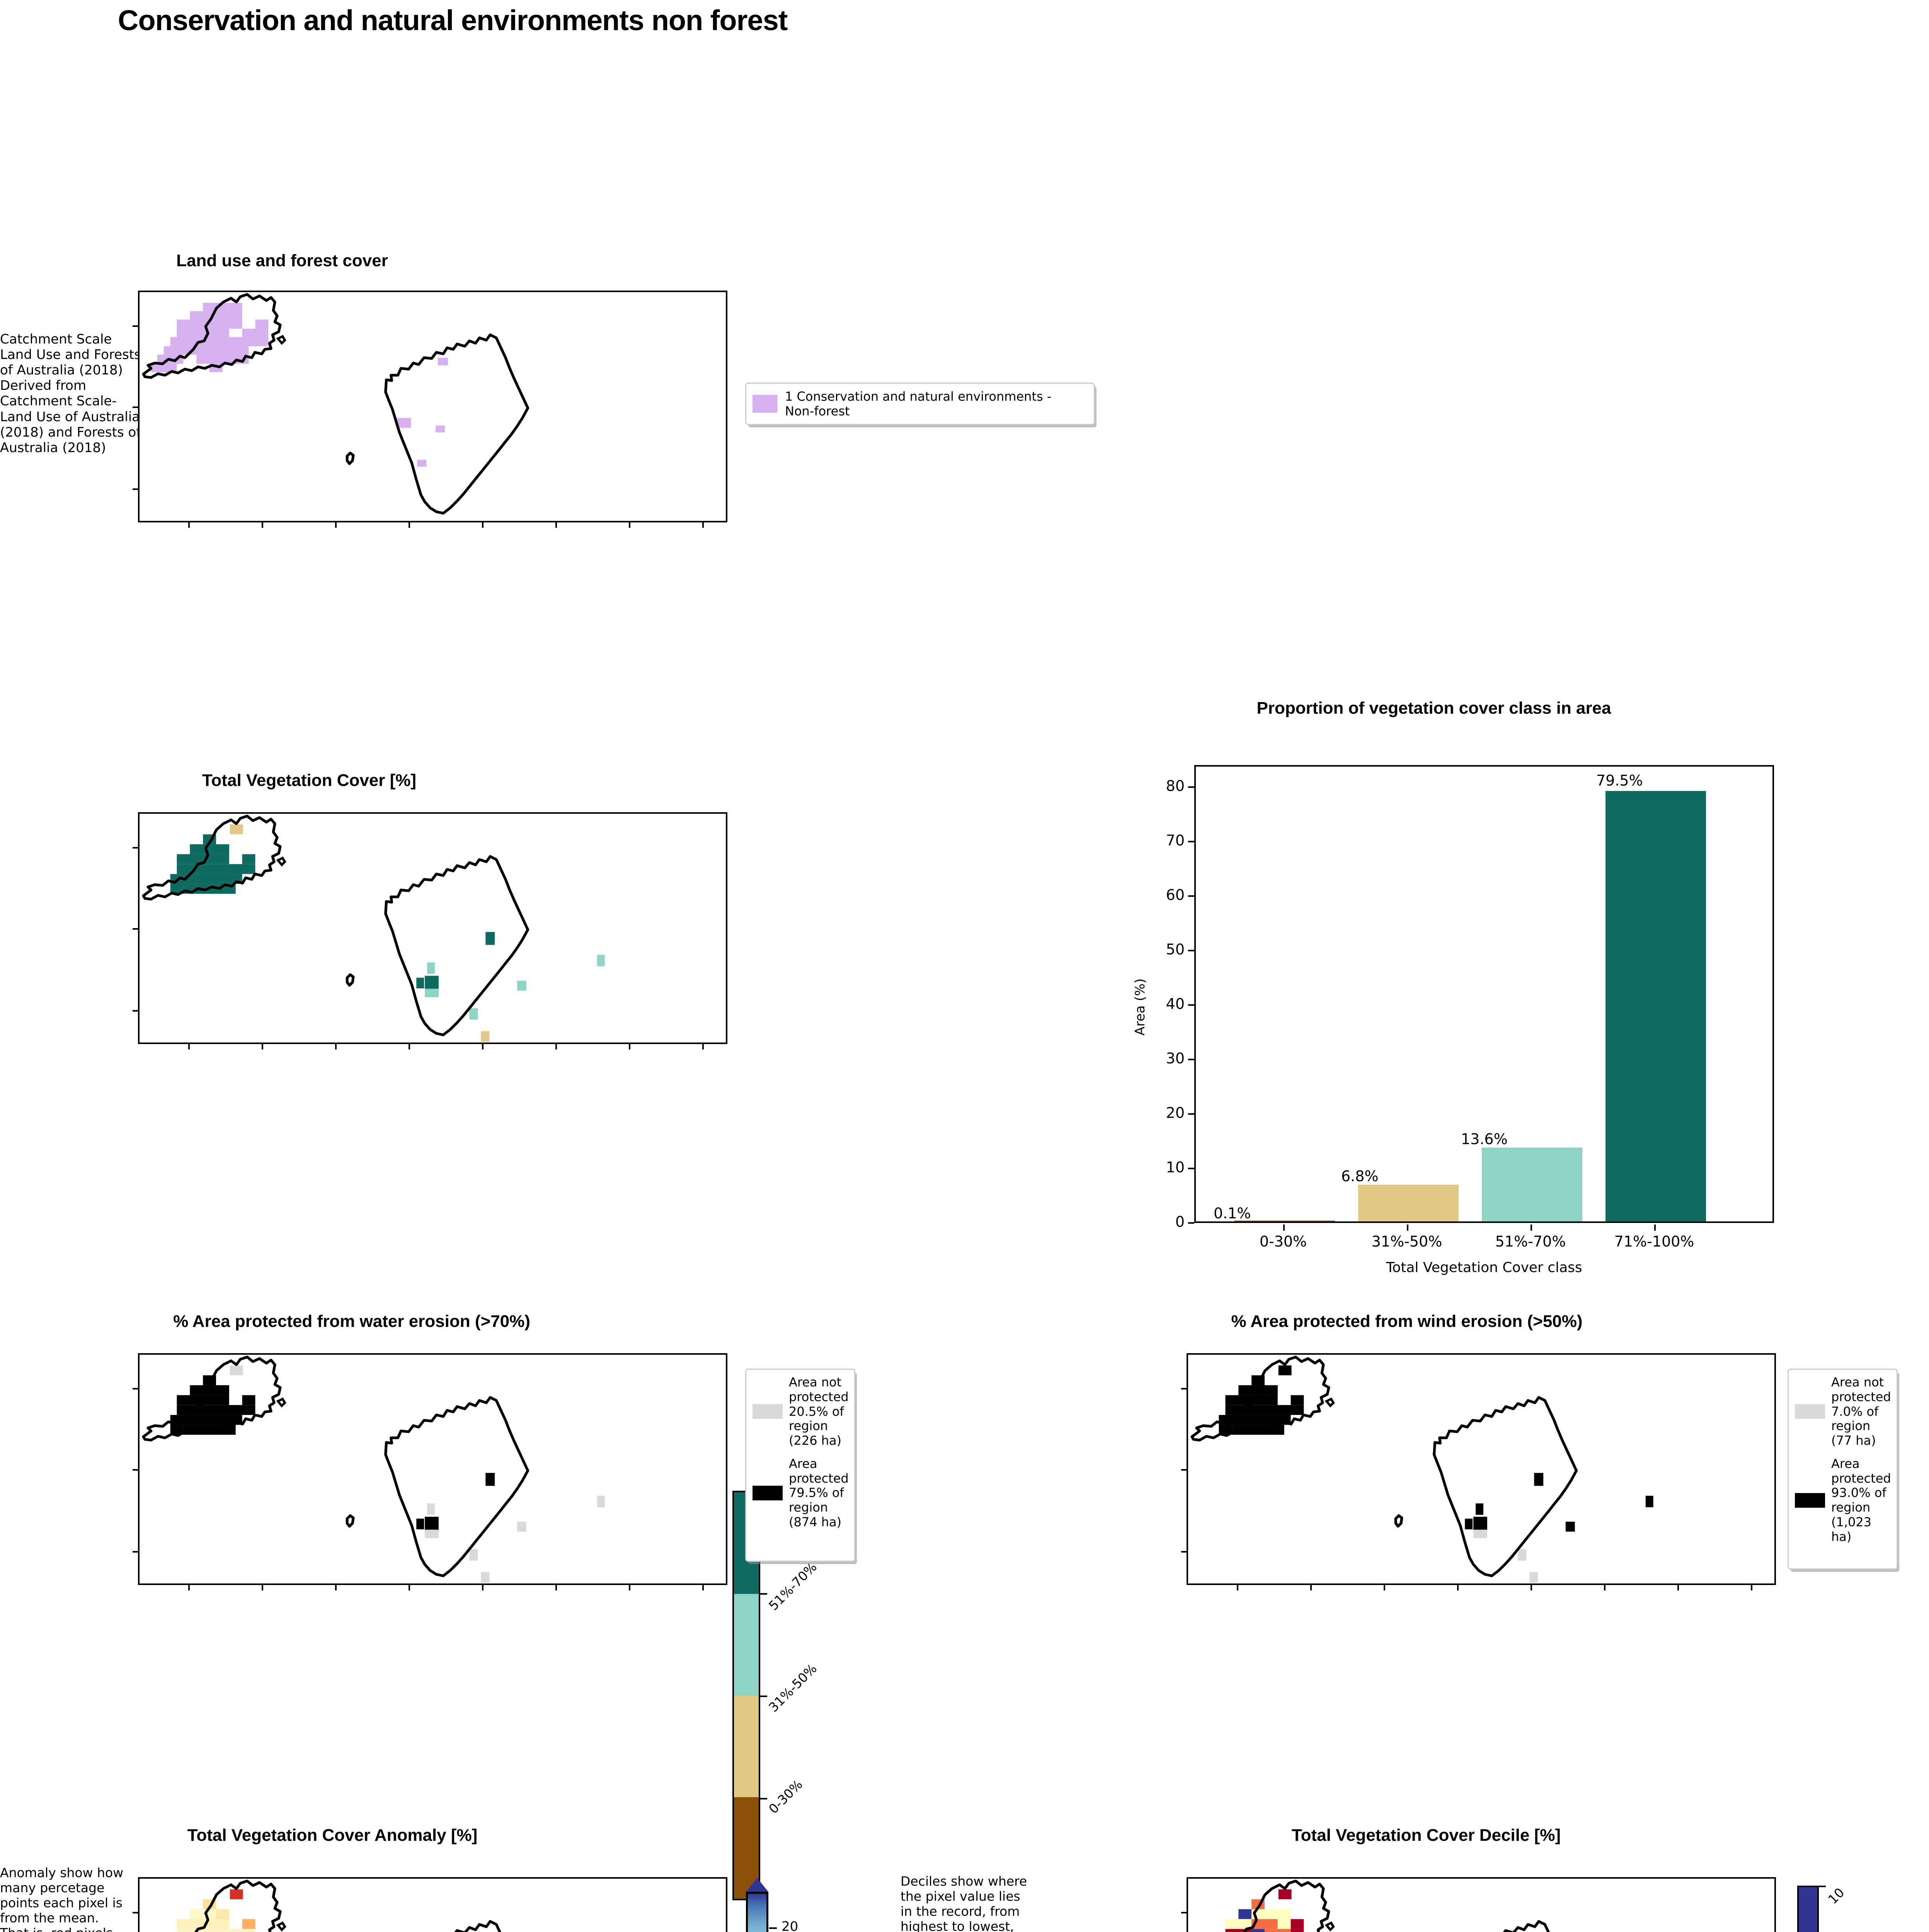 The image size is (1929, 1932). I want to click on veg-cover-panel-title: Total Vegetation Cover [%], so click(309, 780).